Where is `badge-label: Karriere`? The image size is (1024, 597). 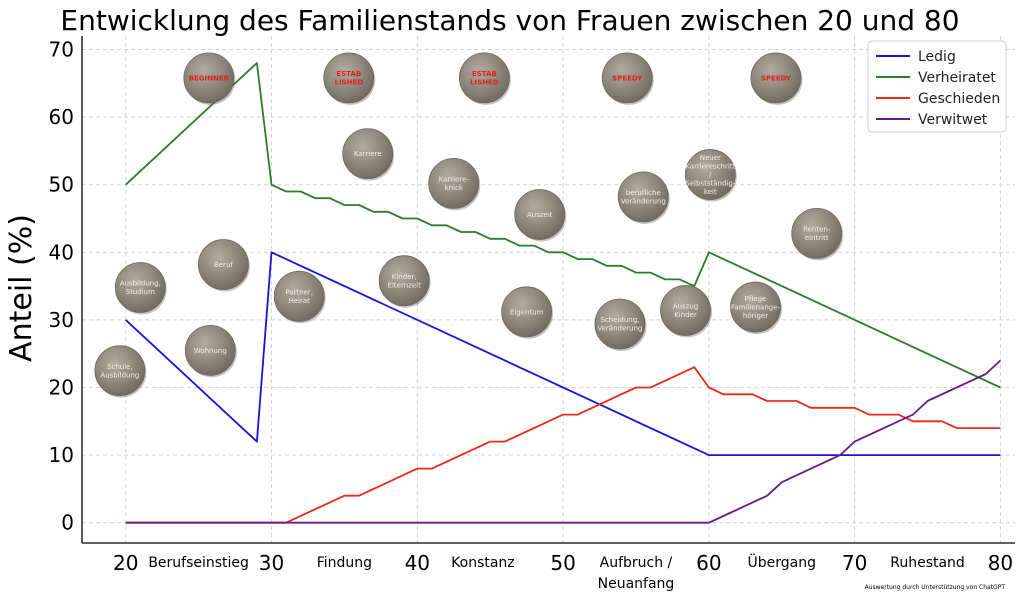 badge-label: Karriere is located at coordinates (368, 154).